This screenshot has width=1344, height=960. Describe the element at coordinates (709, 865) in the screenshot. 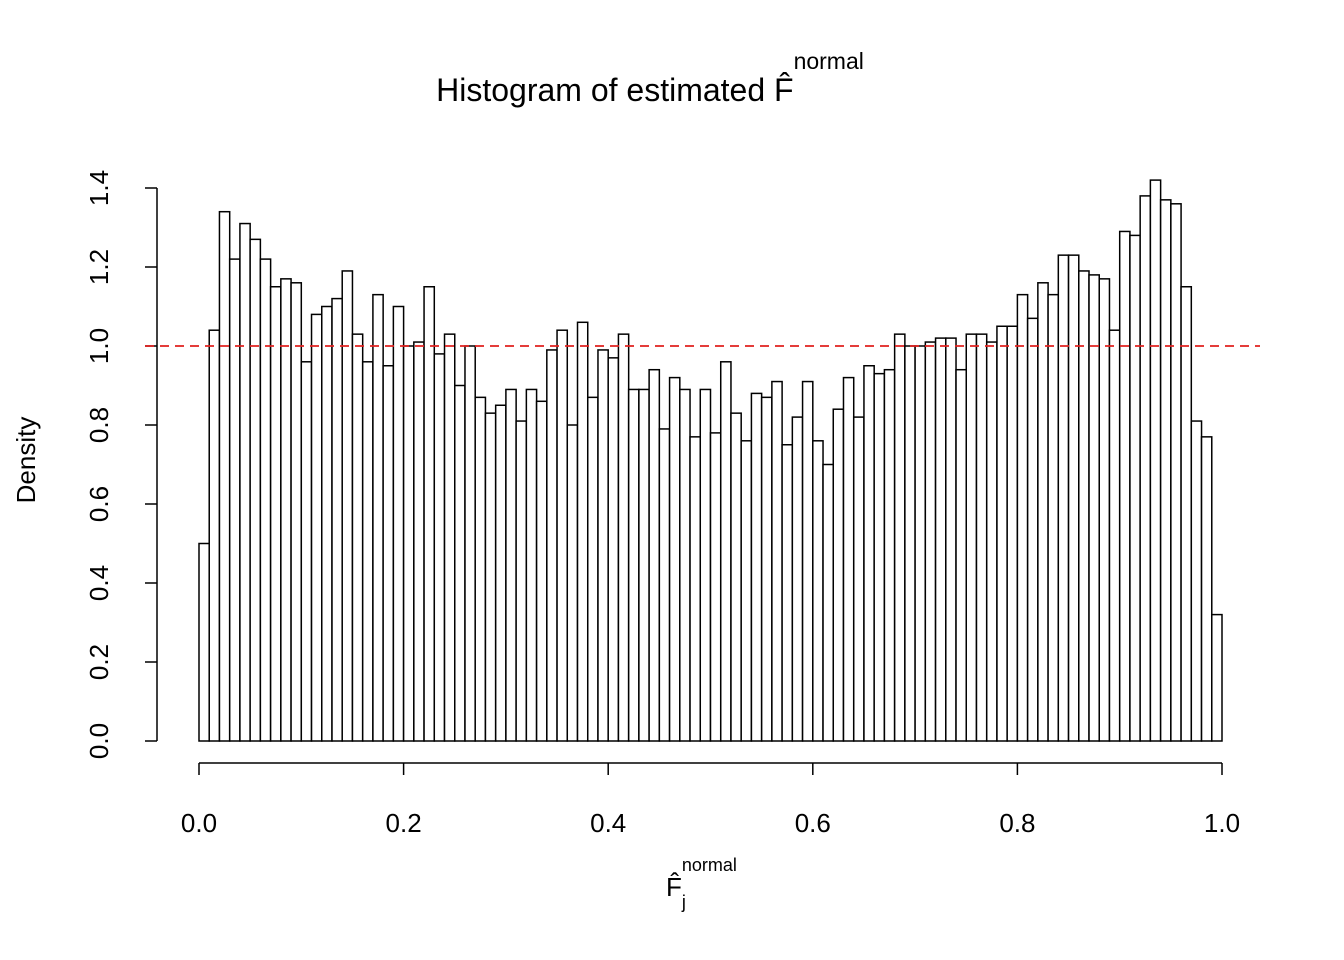

I see `xlabel-sup: normal` at that location.